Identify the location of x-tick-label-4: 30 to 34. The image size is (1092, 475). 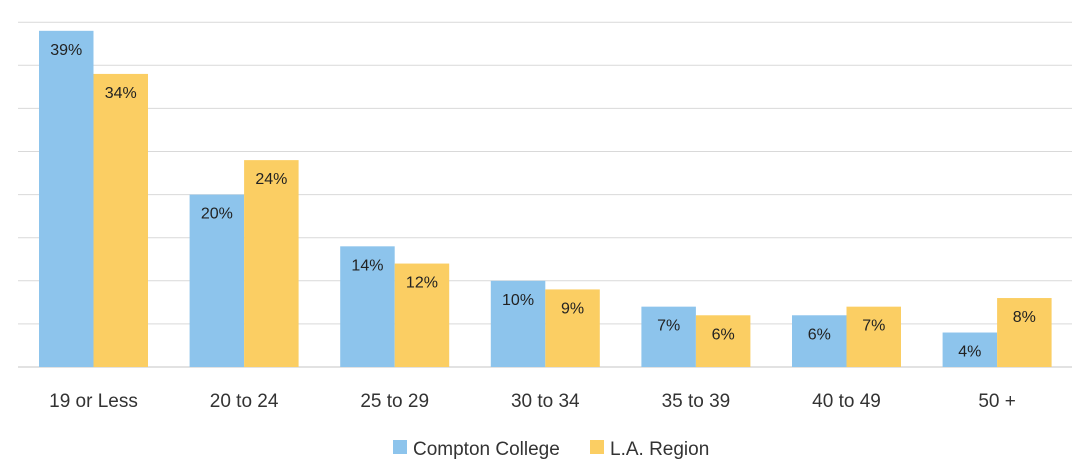
(545, 401).